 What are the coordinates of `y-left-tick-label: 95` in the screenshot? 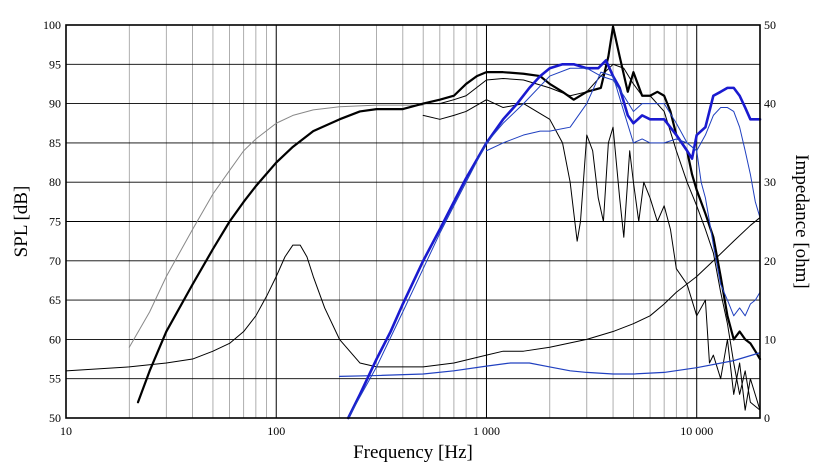 It's located at (55, 64).